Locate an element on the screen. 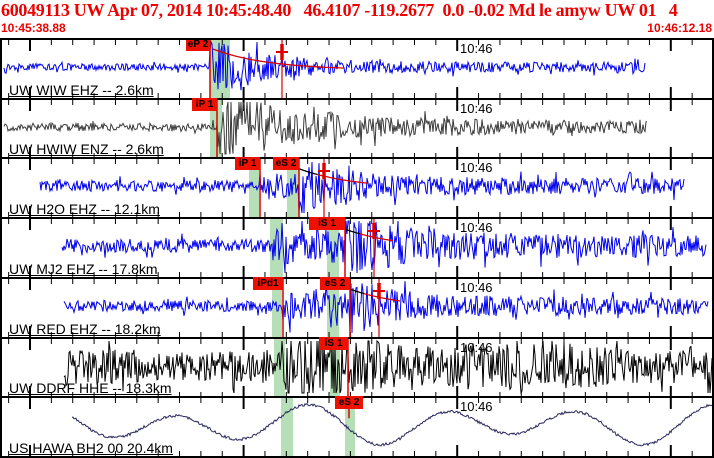 This screenshot has width=714, height=458. waveform-panel-h2o: 10:46 UW H2O EHZ -- 12.1km iP 1 eS 2 is located at coordinates (357, 187).